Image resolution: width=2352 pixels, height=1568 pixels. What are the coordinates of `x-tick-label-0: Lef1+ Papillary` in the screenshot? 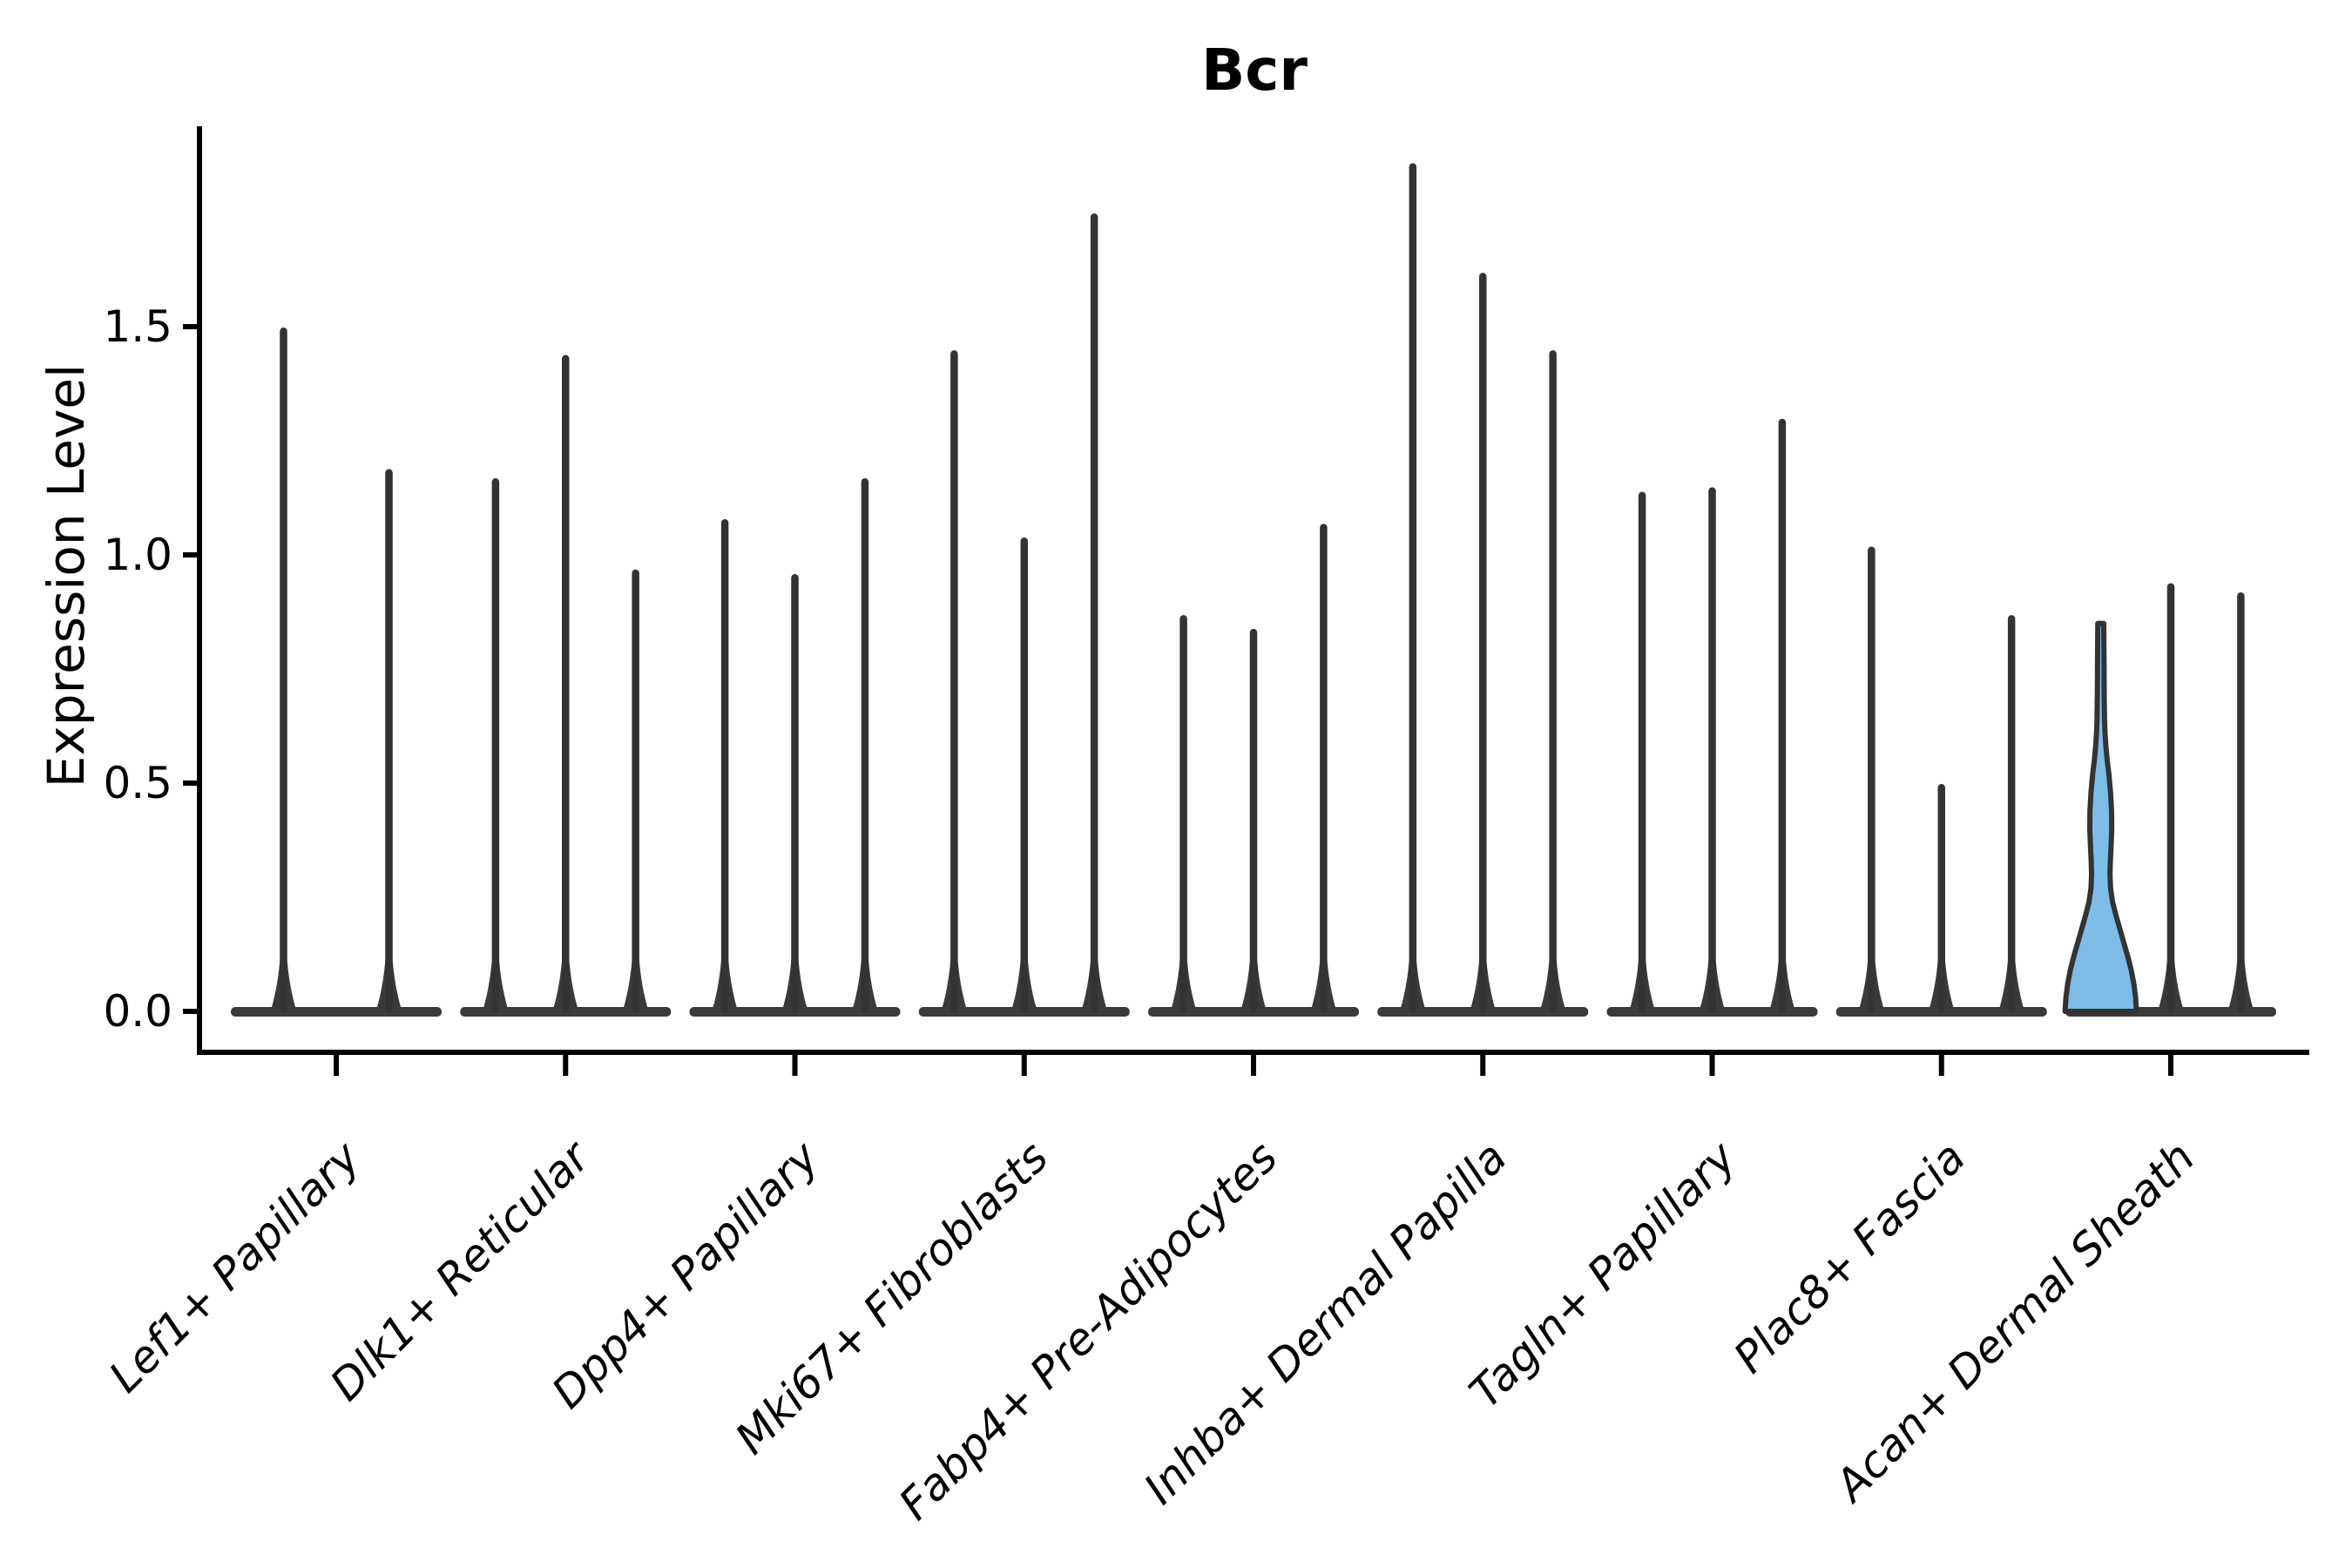 It's located at (235, 1266).